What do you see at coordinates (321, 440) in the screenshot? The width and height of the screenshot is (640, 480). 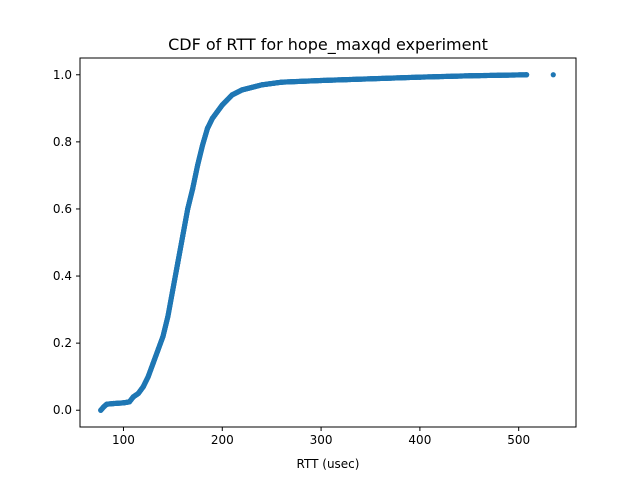 I see `x-tick-label: 300` at bounding box center [321, 440].